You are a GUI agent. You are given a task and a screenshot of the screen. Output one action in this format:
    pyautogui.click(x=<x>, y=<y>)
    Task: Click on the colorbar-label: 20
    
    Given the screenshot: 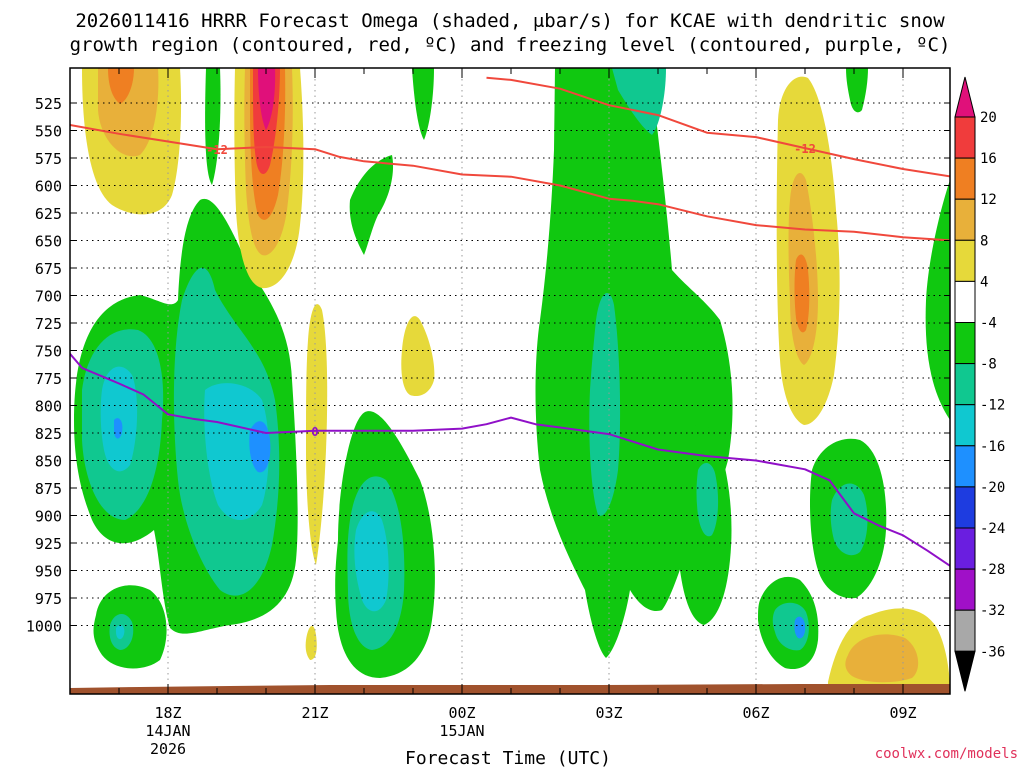 What is the action you would take?
    pyautogui.click(x=988, y=118)
    